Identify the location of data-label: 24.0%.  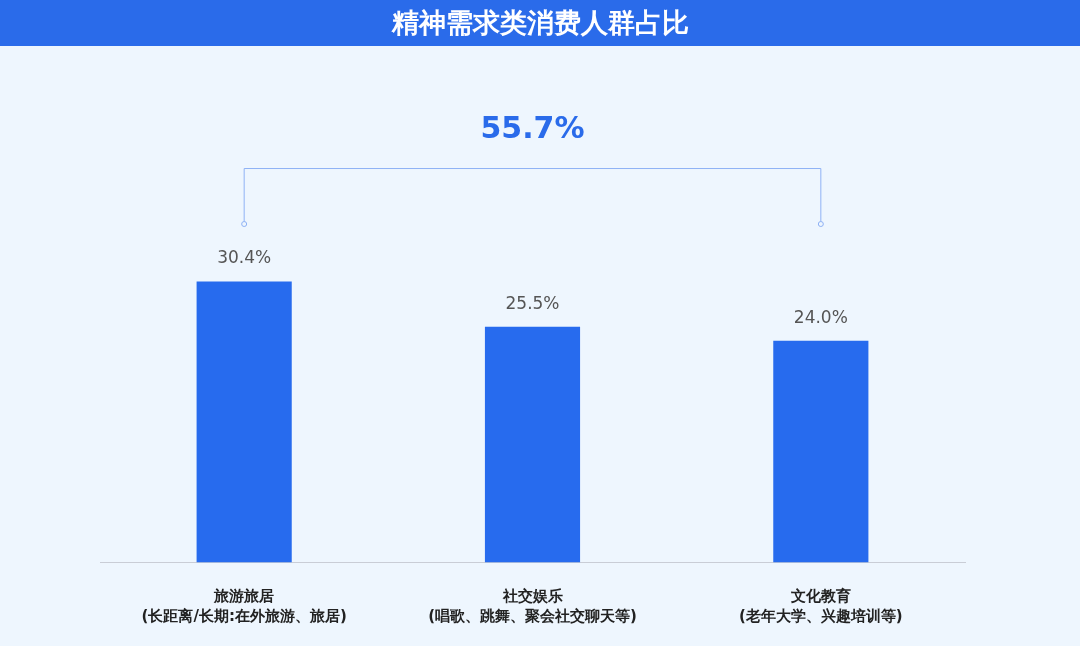
(820, 316).